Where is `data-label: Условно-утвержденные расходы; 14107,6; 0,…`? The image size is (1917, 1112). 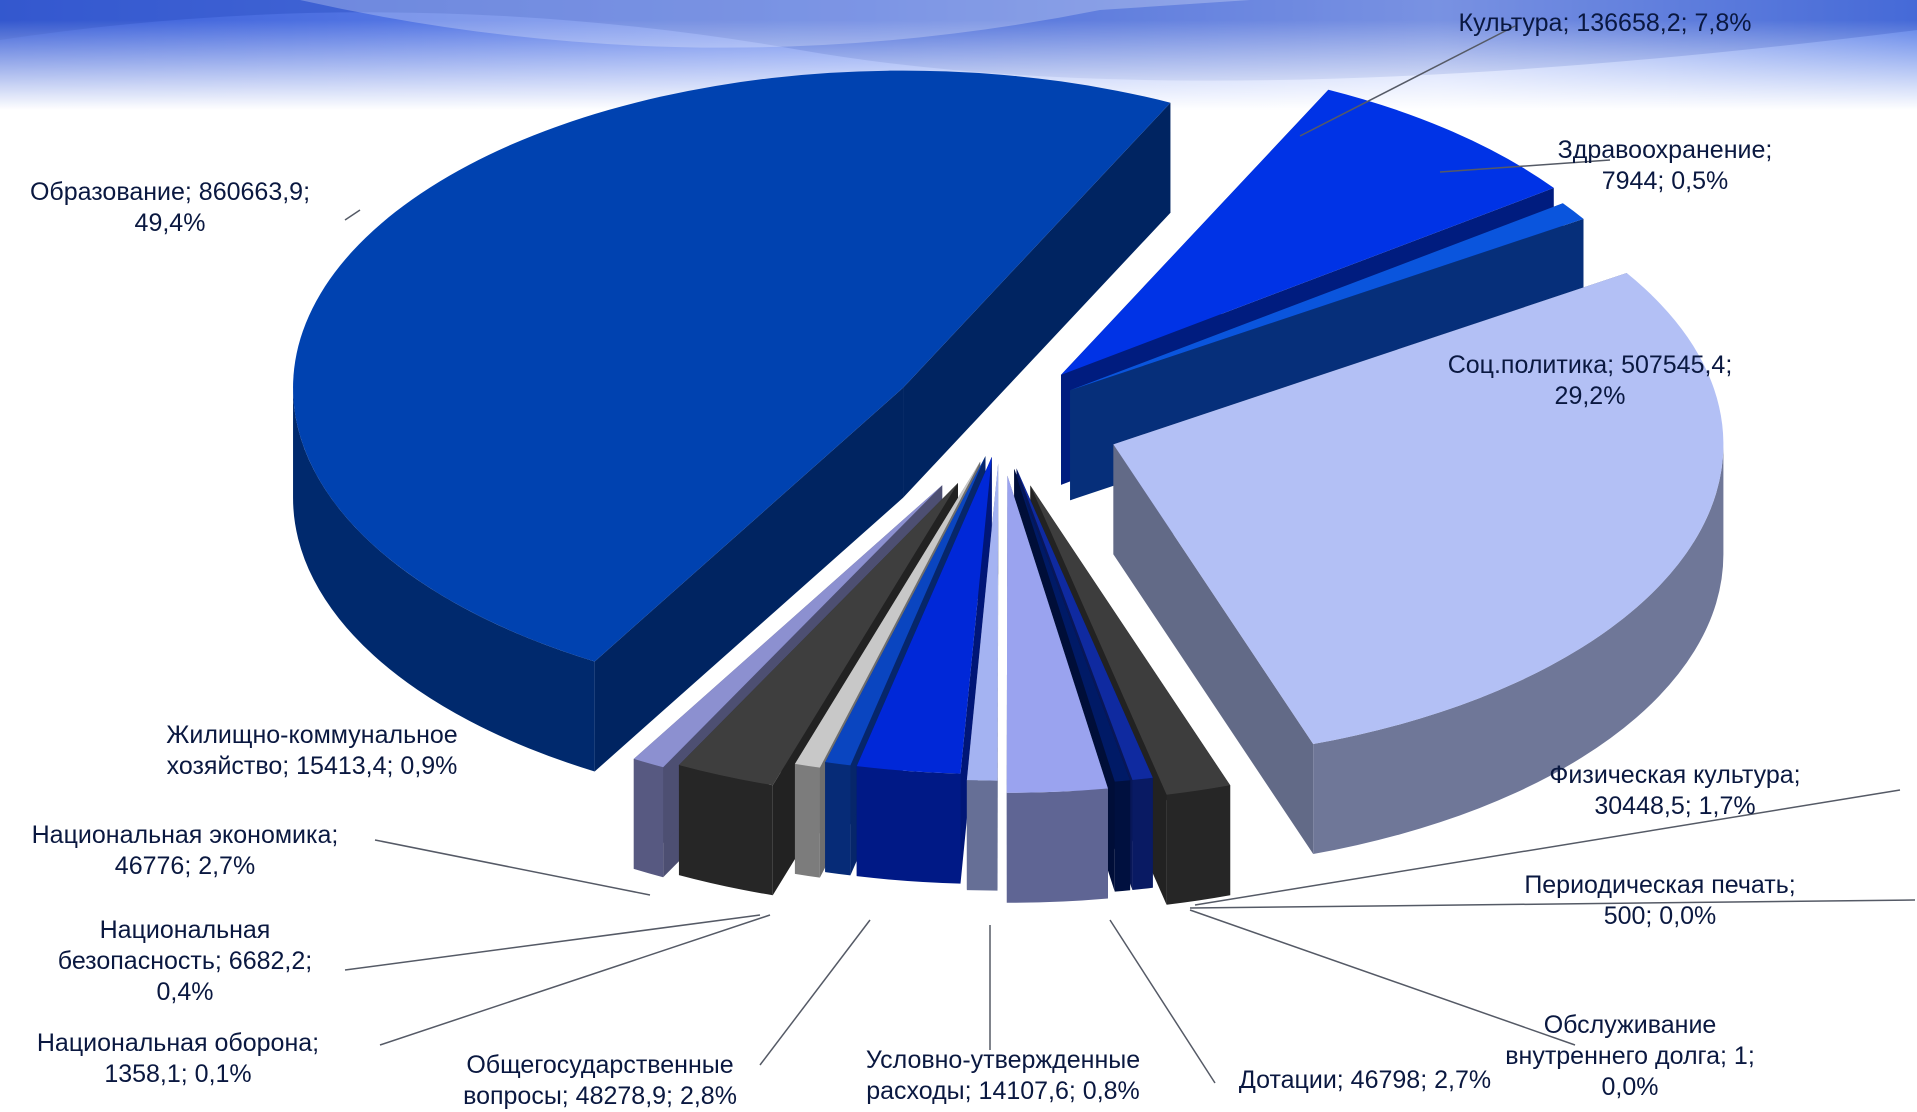
data-label: Условно-утвержденные расходы; 14107,6; 0,… is located at coordinates (1003, 1076).